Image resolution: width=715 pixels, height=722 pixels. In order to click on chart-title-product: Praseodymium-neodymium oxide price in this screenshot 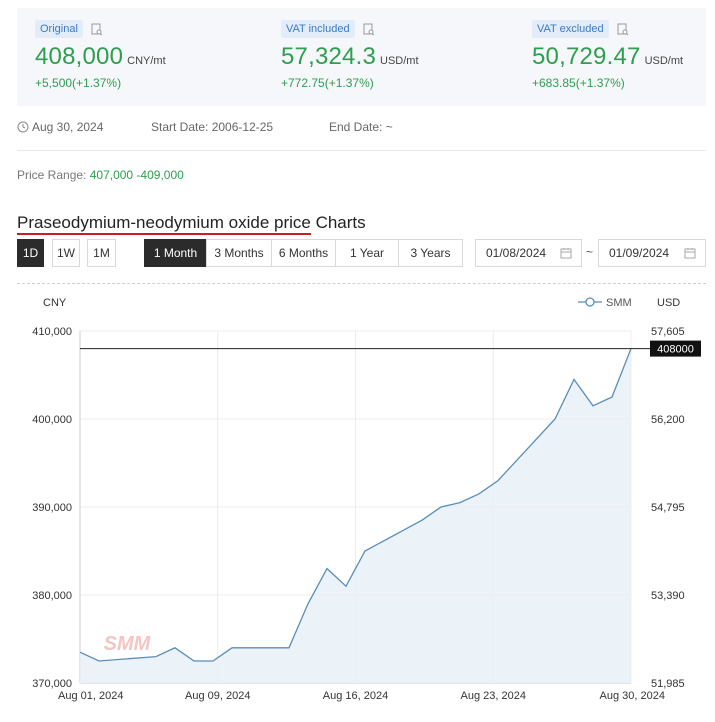, I will do `click(164, 224)`.